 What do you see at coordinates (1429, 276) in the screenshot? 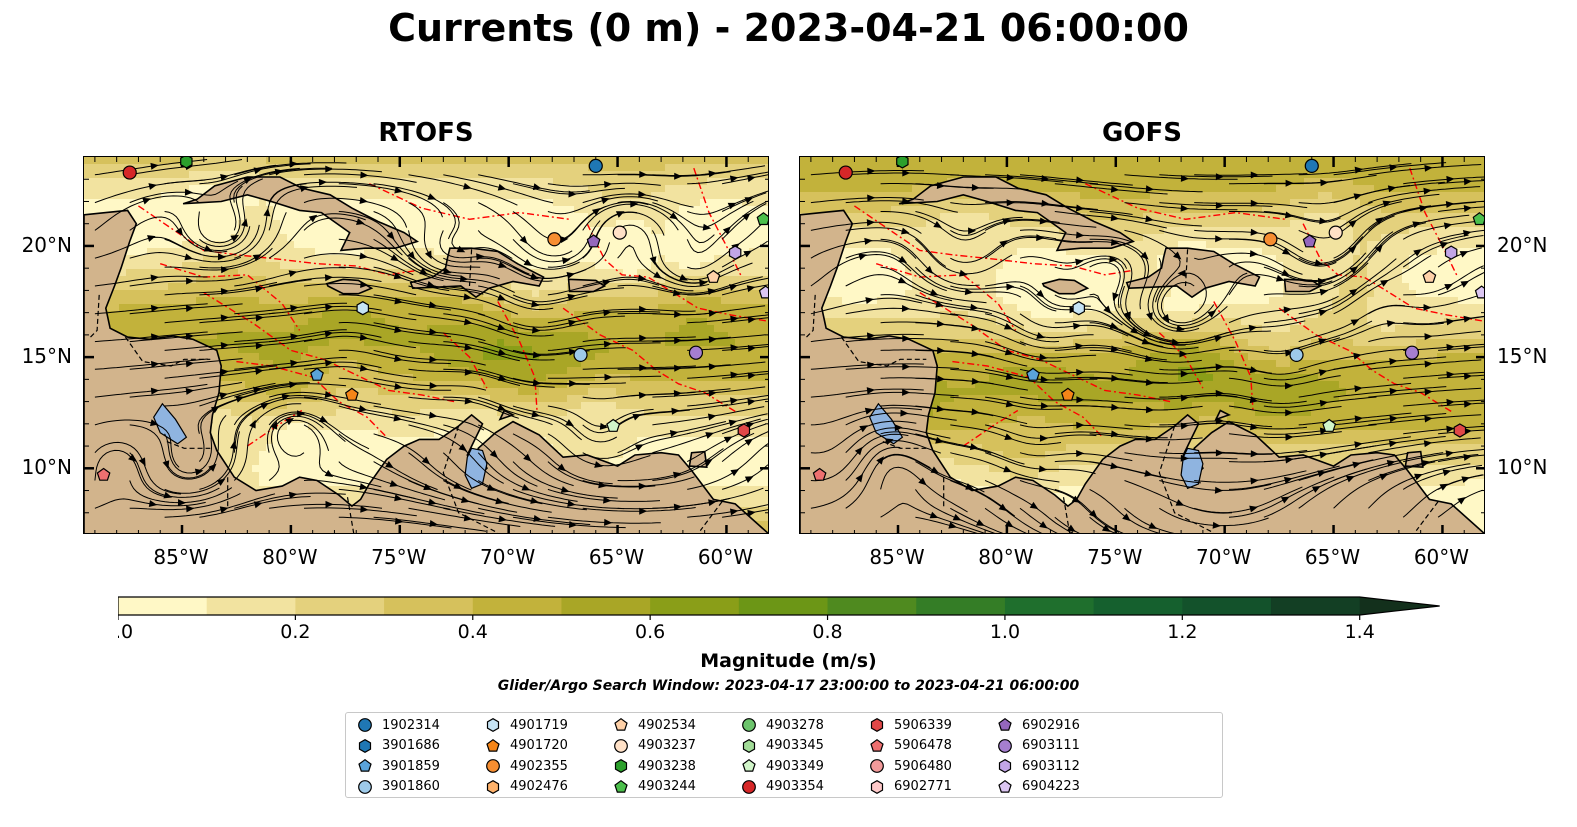
I see `float-marker-4902534-gofs` at bounding box center [1429, 276].